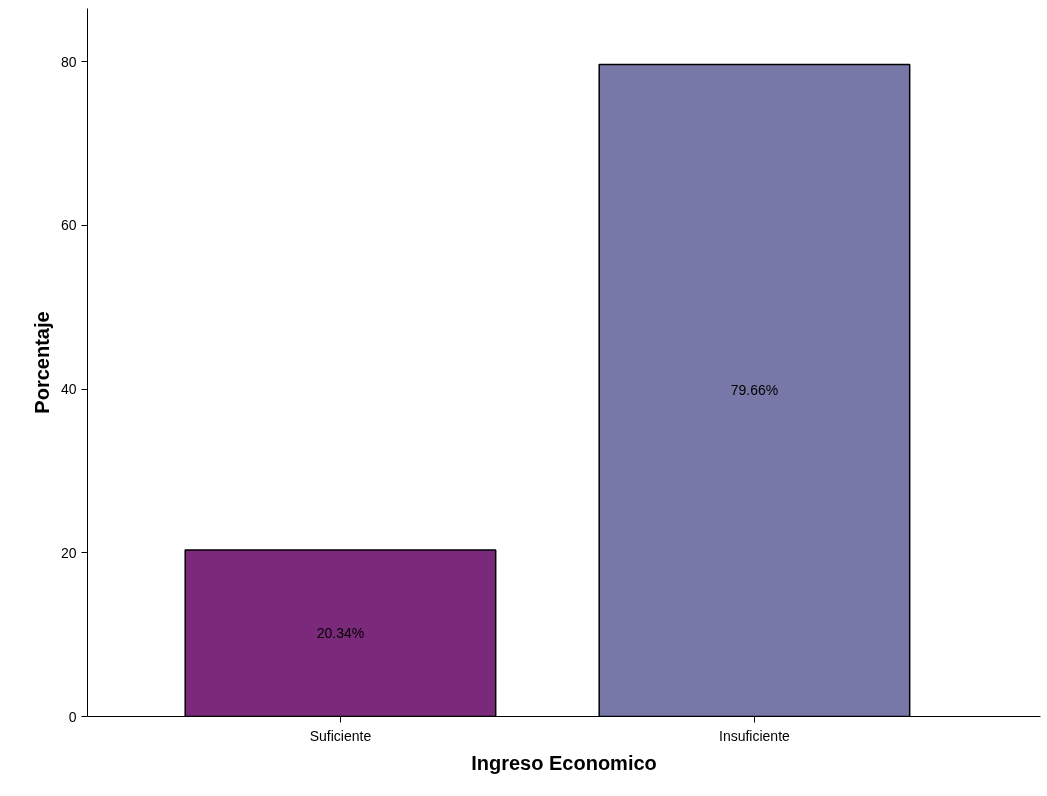  What do you see at coordinates (68, 552) in the screenshot?
I see `y-tick-label: 20` at bounding box center [68, 552].